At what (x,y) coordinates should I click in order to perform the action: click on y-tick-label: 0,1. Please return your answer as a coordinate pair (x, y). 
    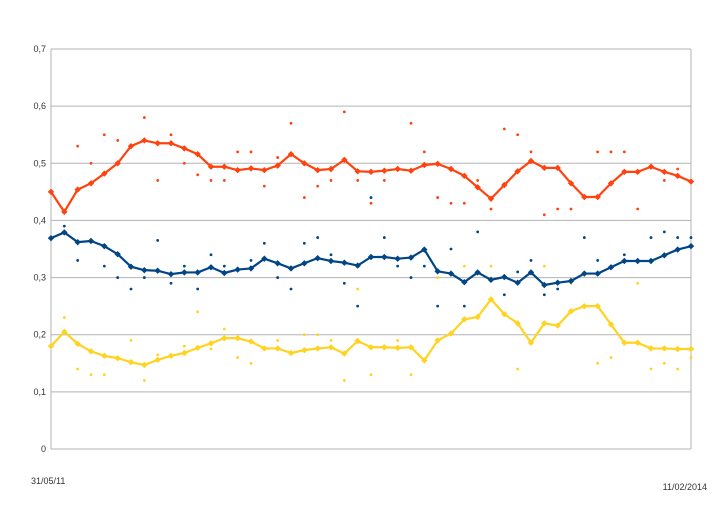
    Looking at the image, I should click on (39, 392).